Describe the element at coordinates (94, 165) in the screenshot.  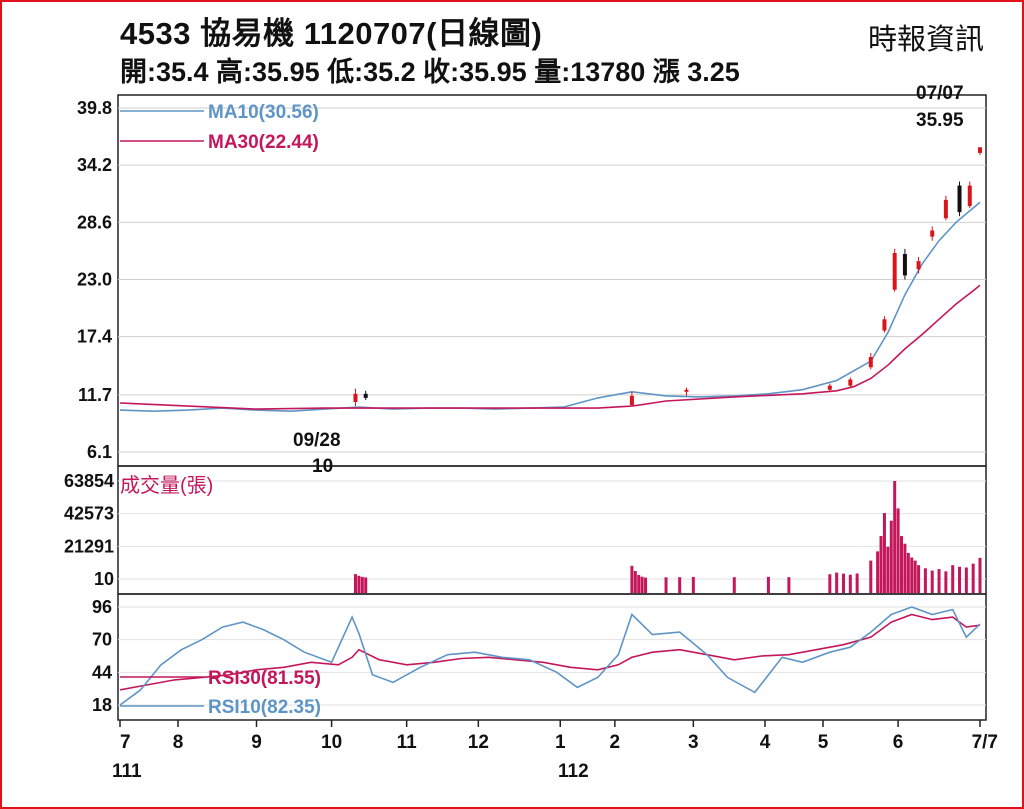
I see `price-y-tick-1: 34.2` at that location.